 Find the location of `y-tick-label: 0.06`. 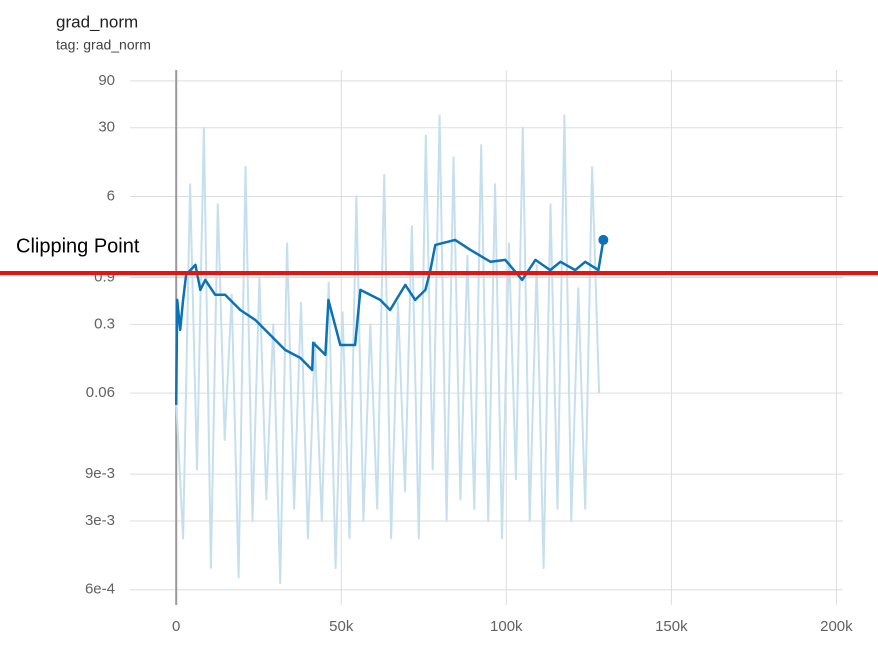

y-tick-label: 0.06 is located at coordinates (100, 392).